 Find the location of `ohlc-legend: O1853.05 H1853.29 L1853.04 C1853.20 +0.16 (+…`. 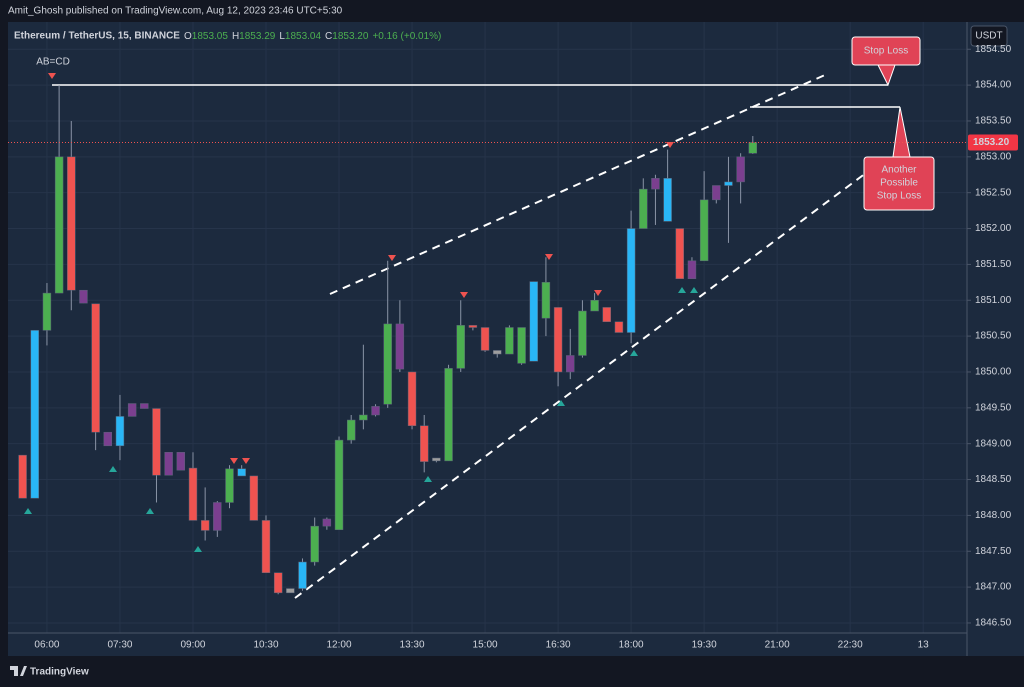

ohlc-legend: O1853.05 H1853.29 L1853.04 C1853.20 +0.16 (+… is located at coordinates (312, 36).